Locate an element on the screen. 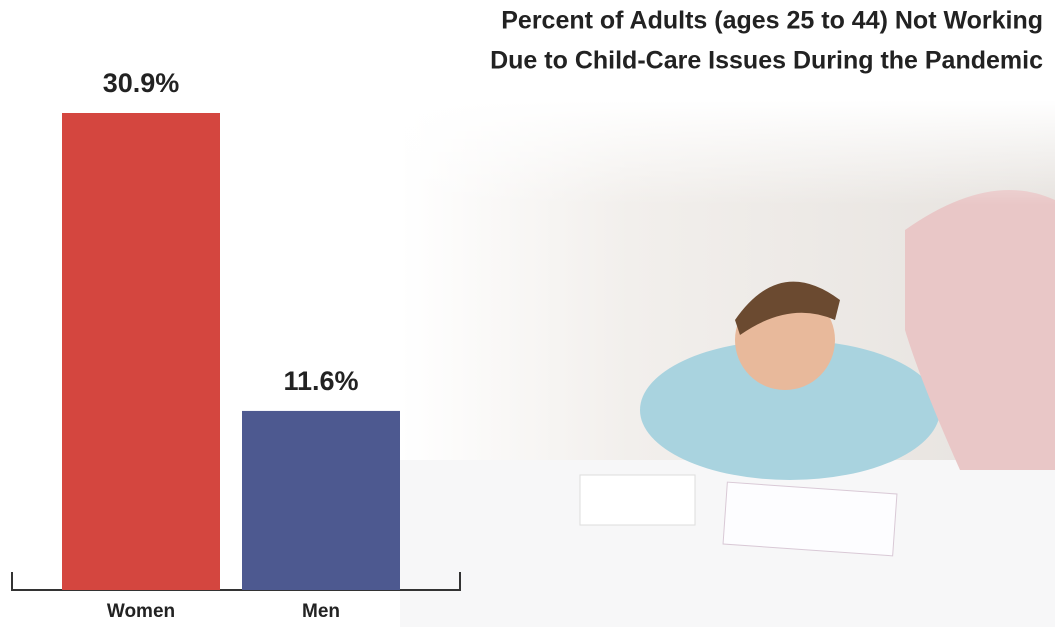 The height and width of the screenshot is (627, 1055). x-tick-label: Women is located at coordinates (141, 611).